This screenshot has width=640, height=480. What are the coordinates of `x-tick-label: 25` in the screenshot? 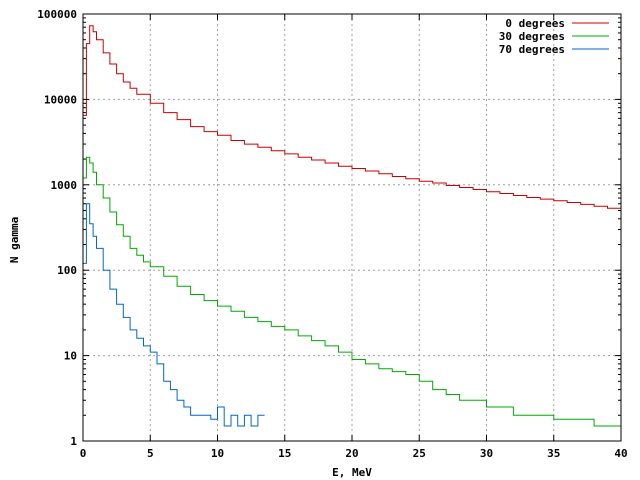 It's located at (419, 453).